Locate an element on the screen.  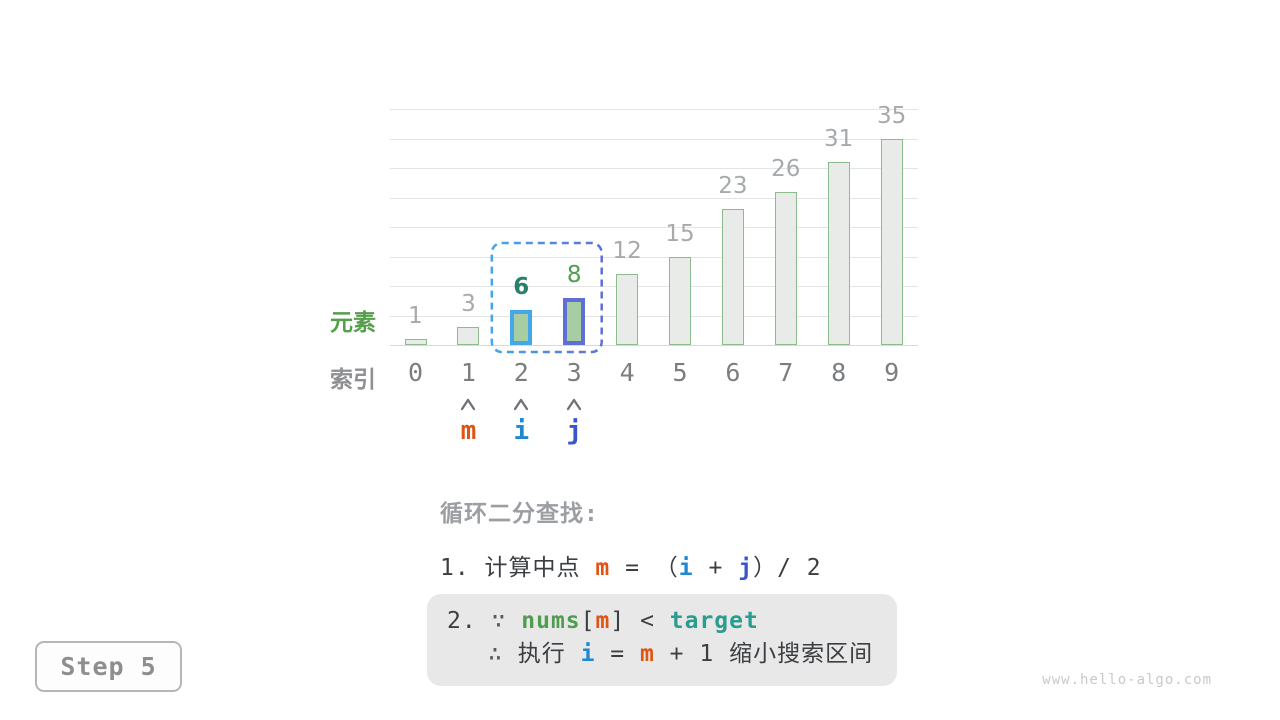
text-segment: [ is located at coordinates (588, 621).